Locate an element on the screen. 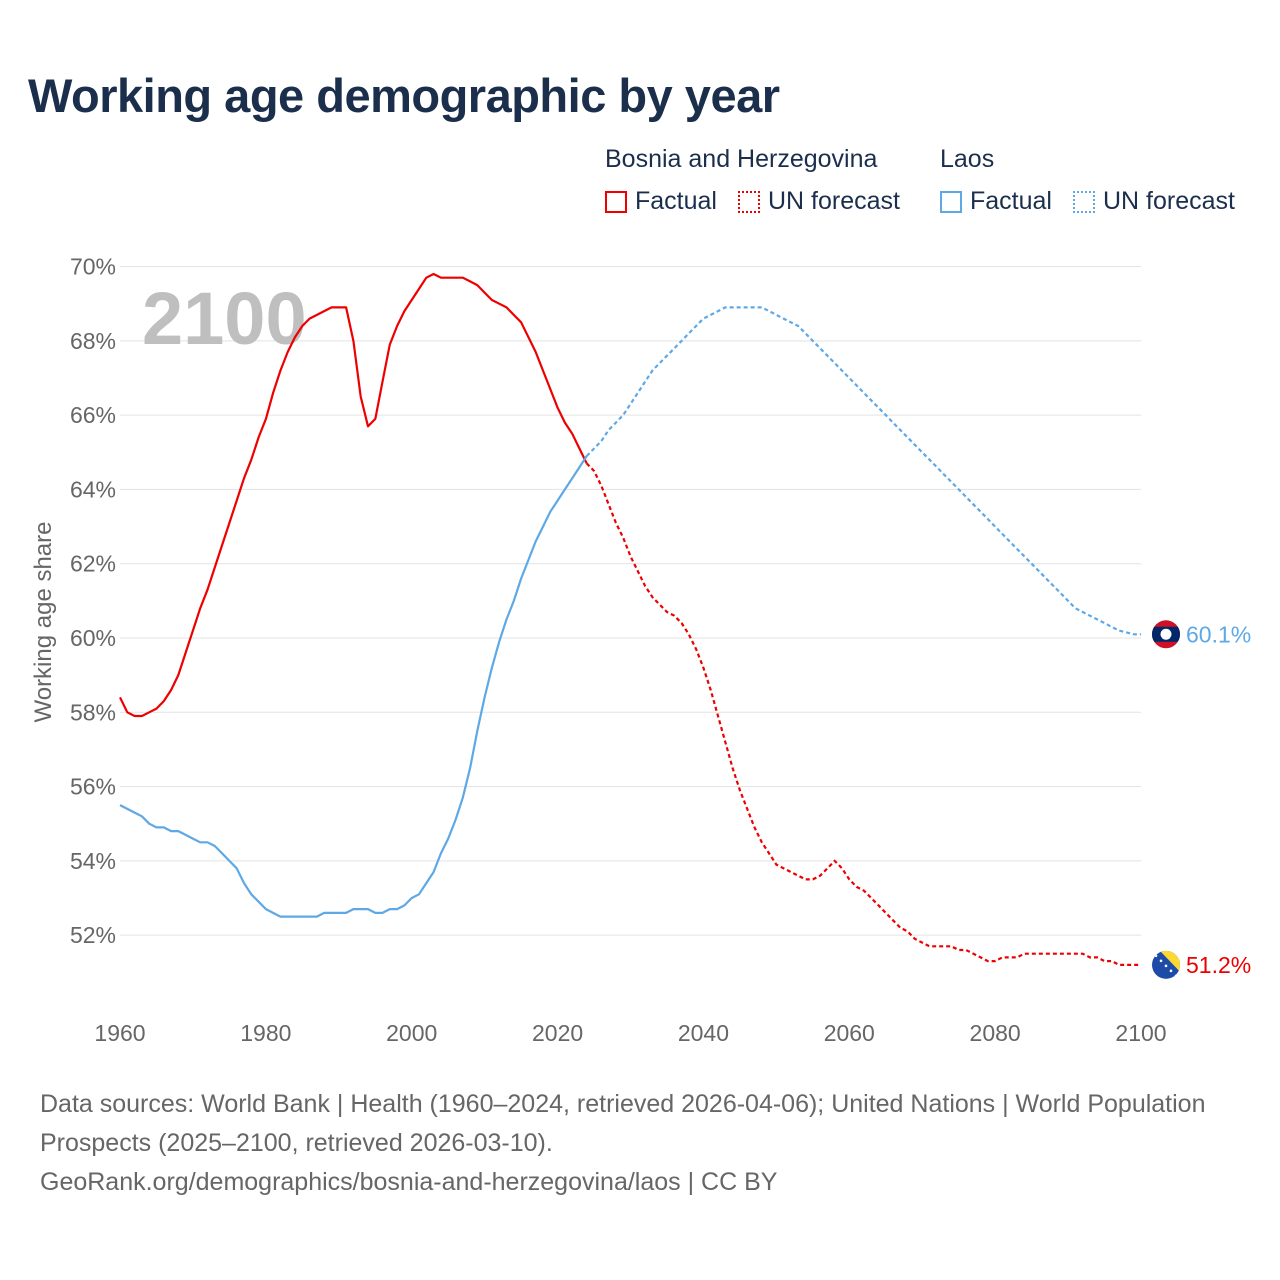  legend-swatch-bosnia-factual is located at coordinates (616, 201).